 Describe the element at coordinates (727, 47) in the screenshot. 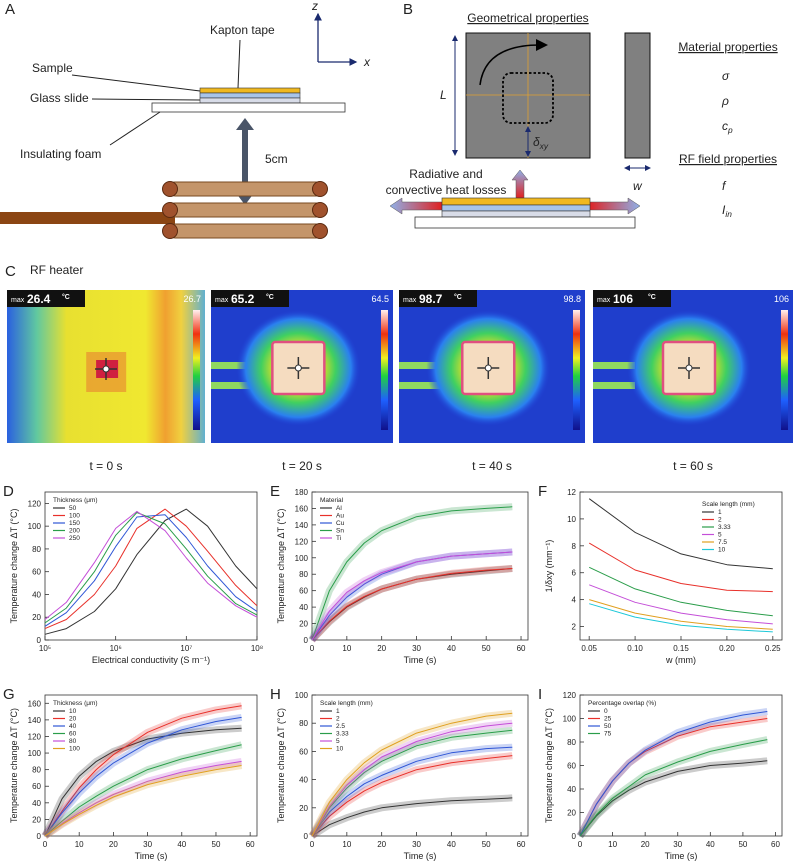

I see `label: Material properties` at that location.